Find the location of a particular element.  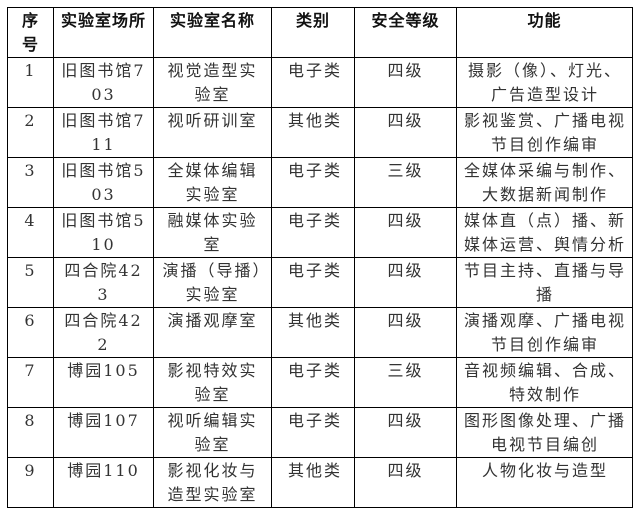

table-row: 8 博园107 视听编辑实验室 电子类 四级 图形图像处理、广播电视节目编创 is located at coordinates (320, 432).